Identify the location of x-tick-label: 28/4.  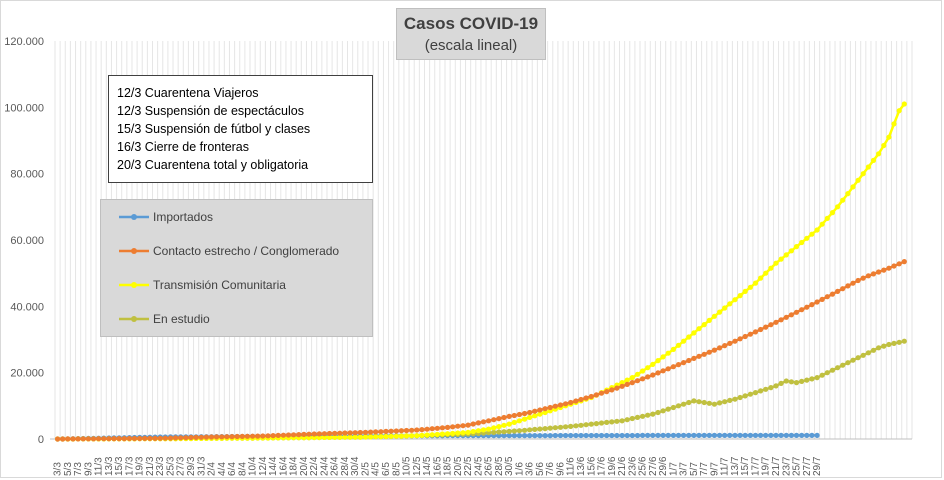
(345, 466).